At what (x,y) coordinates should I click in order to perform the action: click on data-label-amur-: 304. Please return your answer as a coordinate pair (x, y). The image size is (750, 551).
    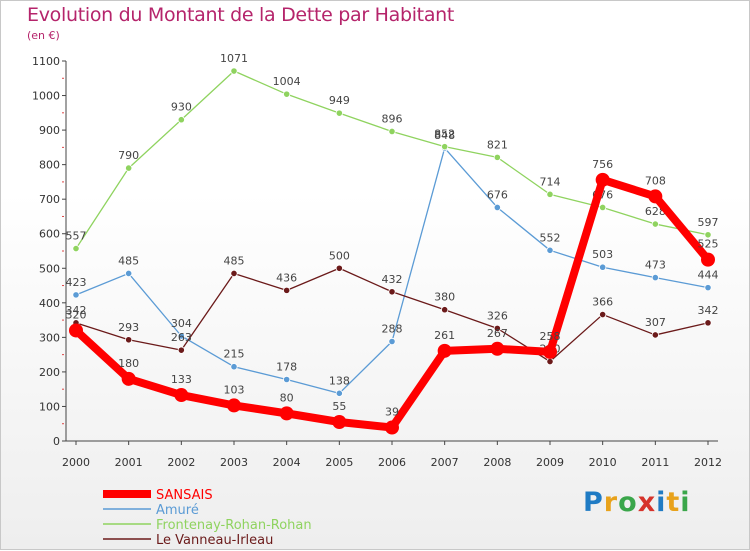
    Looking at the image, I should click on (181, 323).